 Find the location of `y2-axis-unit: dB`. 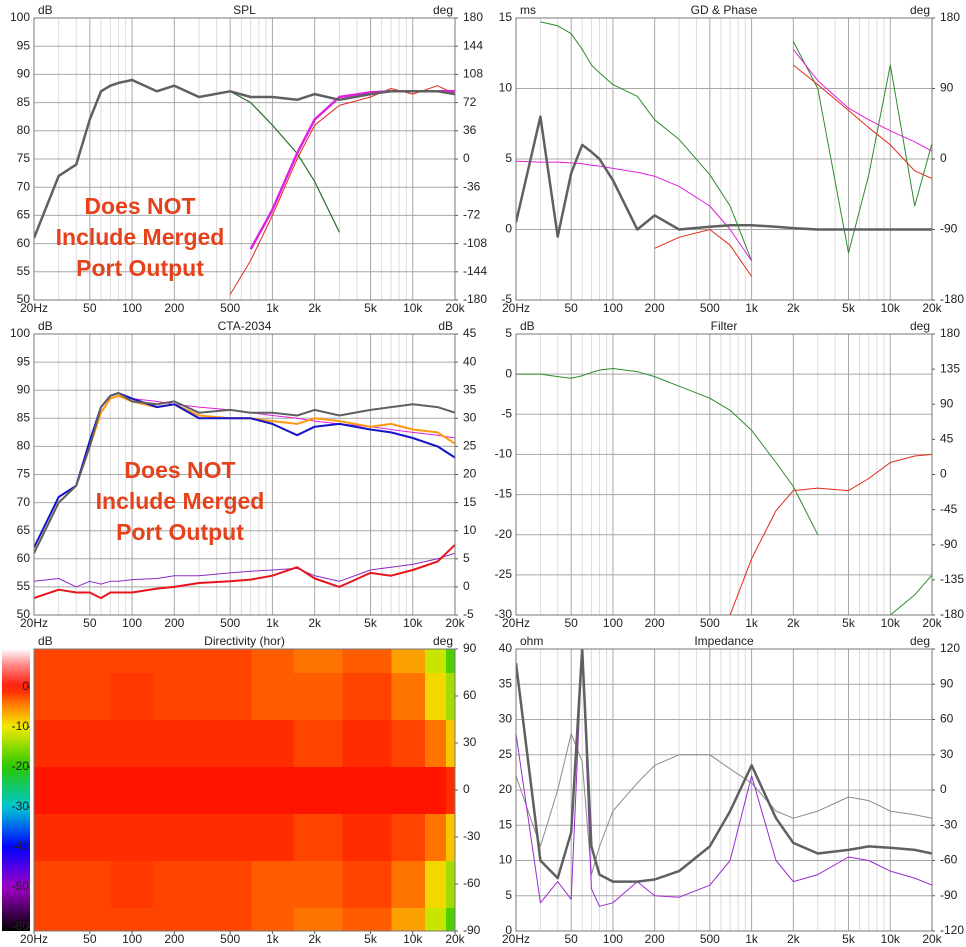

y2-axis-unit: dB is located at coordinates (445, 326).